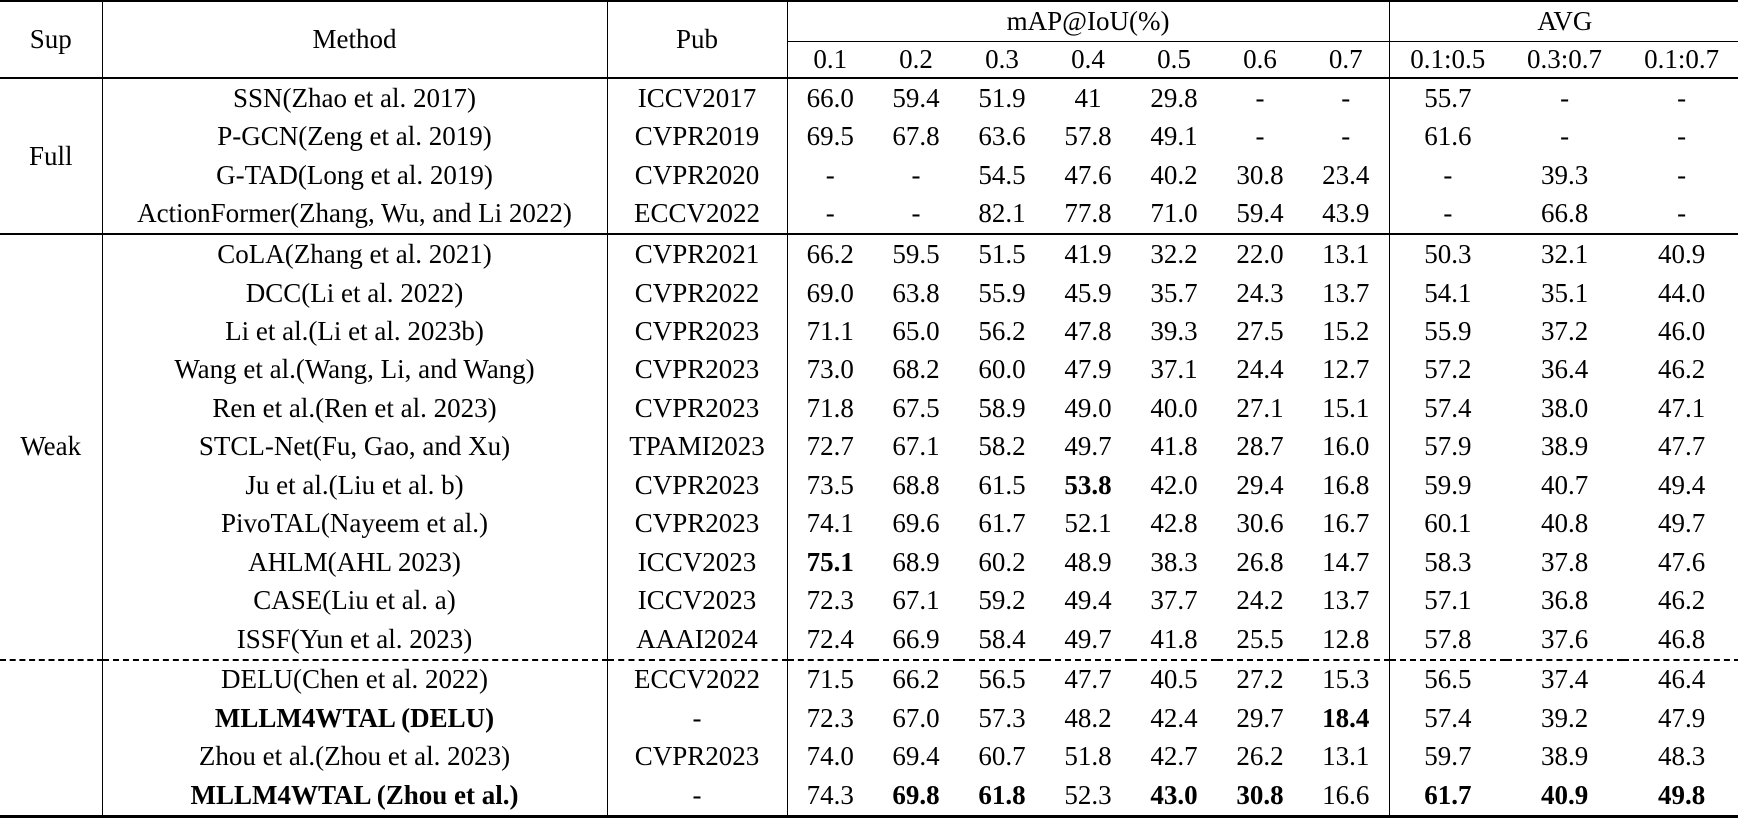 This screenshot has height=818, width=1738. Describe the element at coordinates (916, 446) in the screenshot. I see `value-cell: 67.1` at that location.